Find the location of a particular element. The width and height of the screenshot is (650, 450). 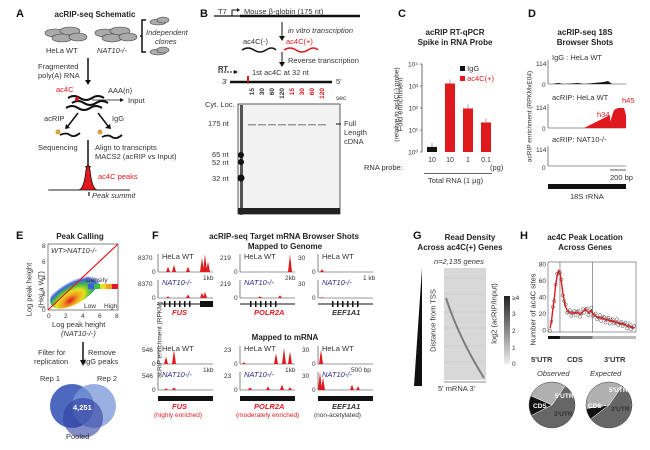

h34-h45-peak is located at coordinates (605, 118).